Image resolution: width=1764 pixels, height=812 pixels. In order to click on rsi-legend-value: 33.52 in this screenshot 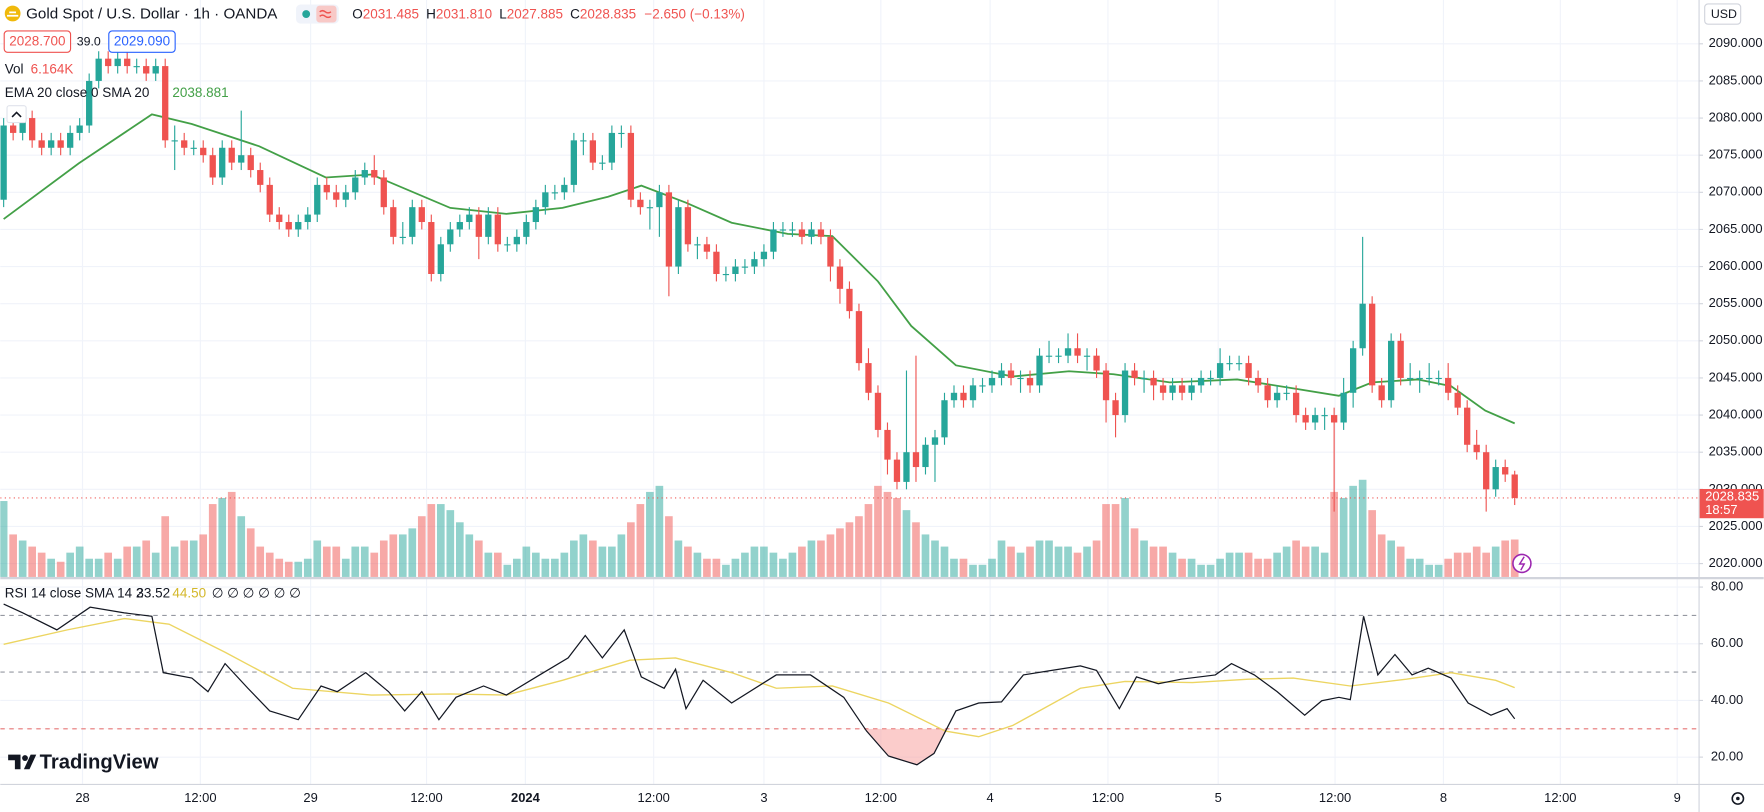, I will do `click(153, 592)`.